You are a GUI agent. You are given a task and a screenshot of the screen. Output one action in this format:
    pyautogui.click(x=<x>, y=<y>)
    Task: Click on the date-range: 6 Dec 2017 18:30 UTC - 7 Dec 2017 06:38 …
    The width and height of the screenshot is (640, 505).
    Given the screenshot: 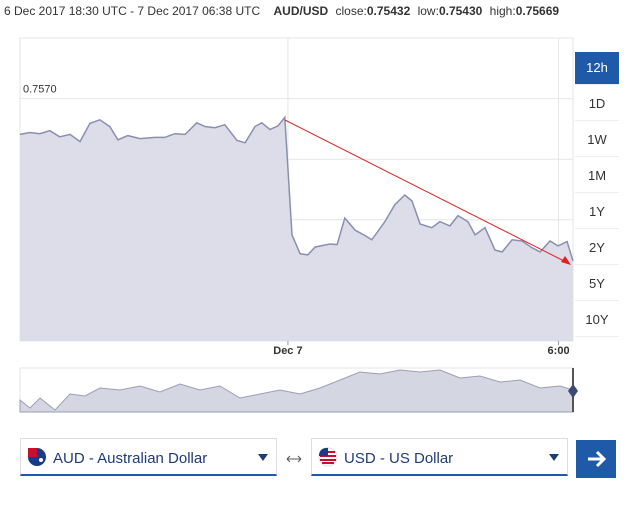 What is the action you would take?
    pyautogui.click(x=132, y=11)
    